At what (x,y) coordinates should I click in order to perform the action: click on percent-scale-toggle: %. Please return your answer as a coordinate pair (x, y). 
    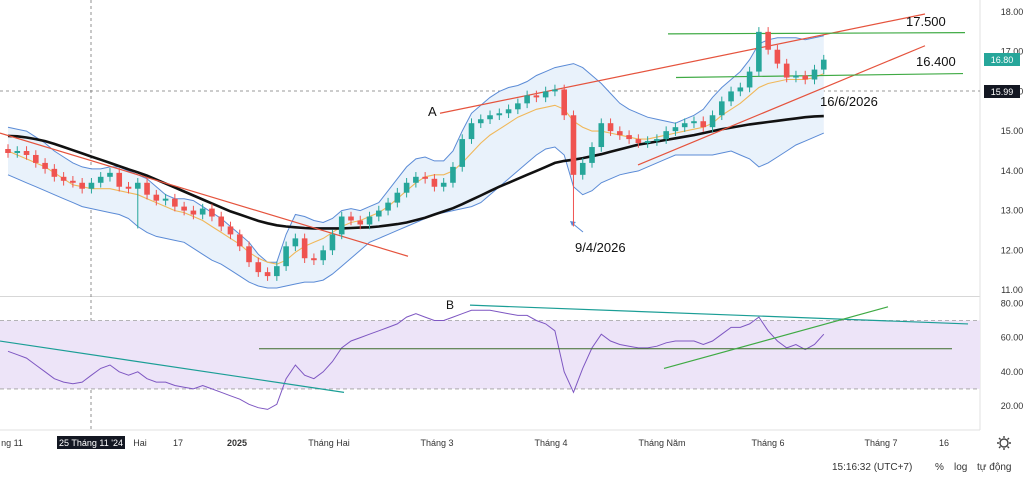
    Looking at the image, I should click on (939, 467).